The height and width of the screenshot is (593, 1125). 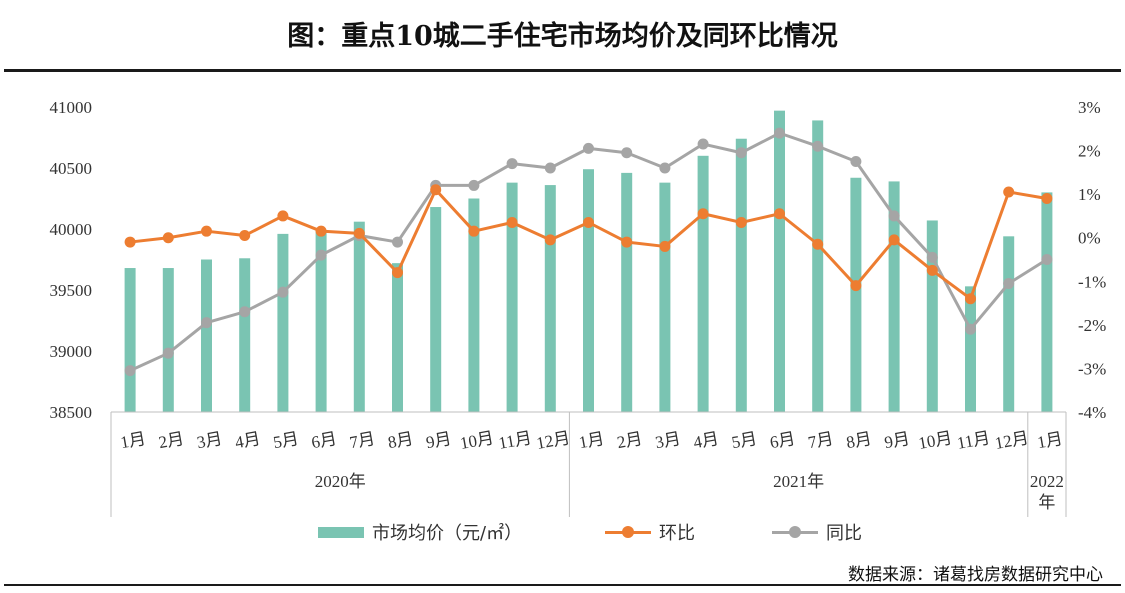 What do you see at coordinates (562, 585) in the screenshot?
I see `bottom-rule` at bounding box center [562, 585].